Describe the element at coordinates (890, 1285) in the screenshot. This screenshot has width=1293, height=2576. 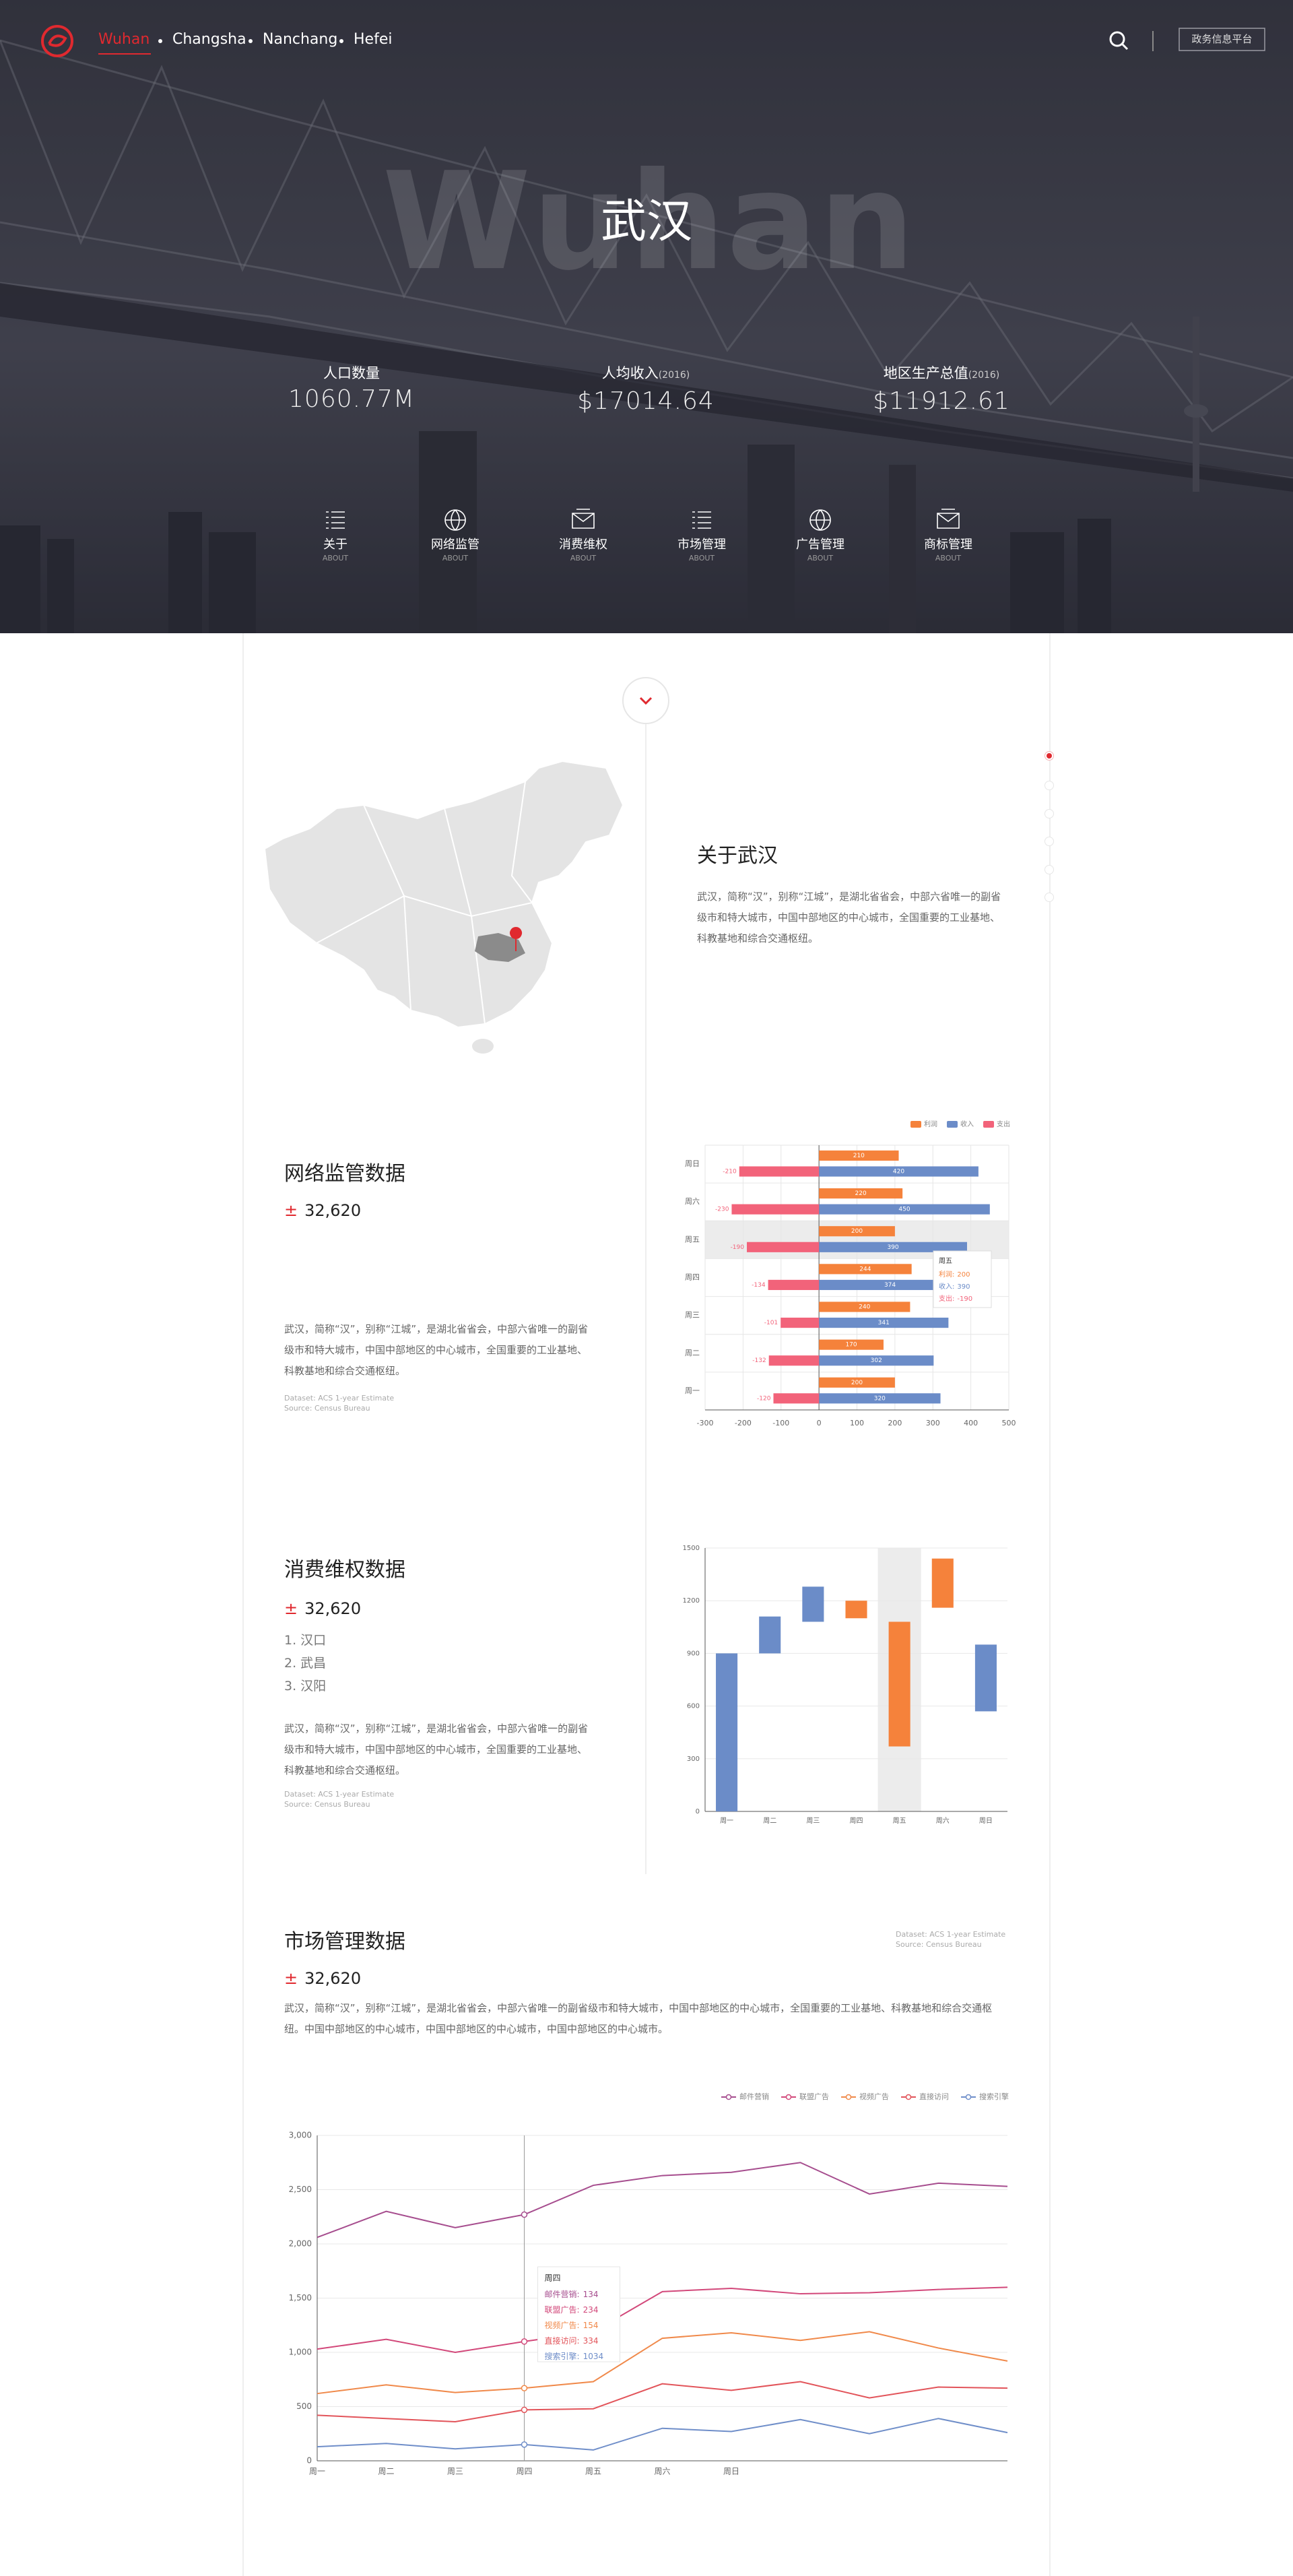
I see `value-label: 374` at that location.